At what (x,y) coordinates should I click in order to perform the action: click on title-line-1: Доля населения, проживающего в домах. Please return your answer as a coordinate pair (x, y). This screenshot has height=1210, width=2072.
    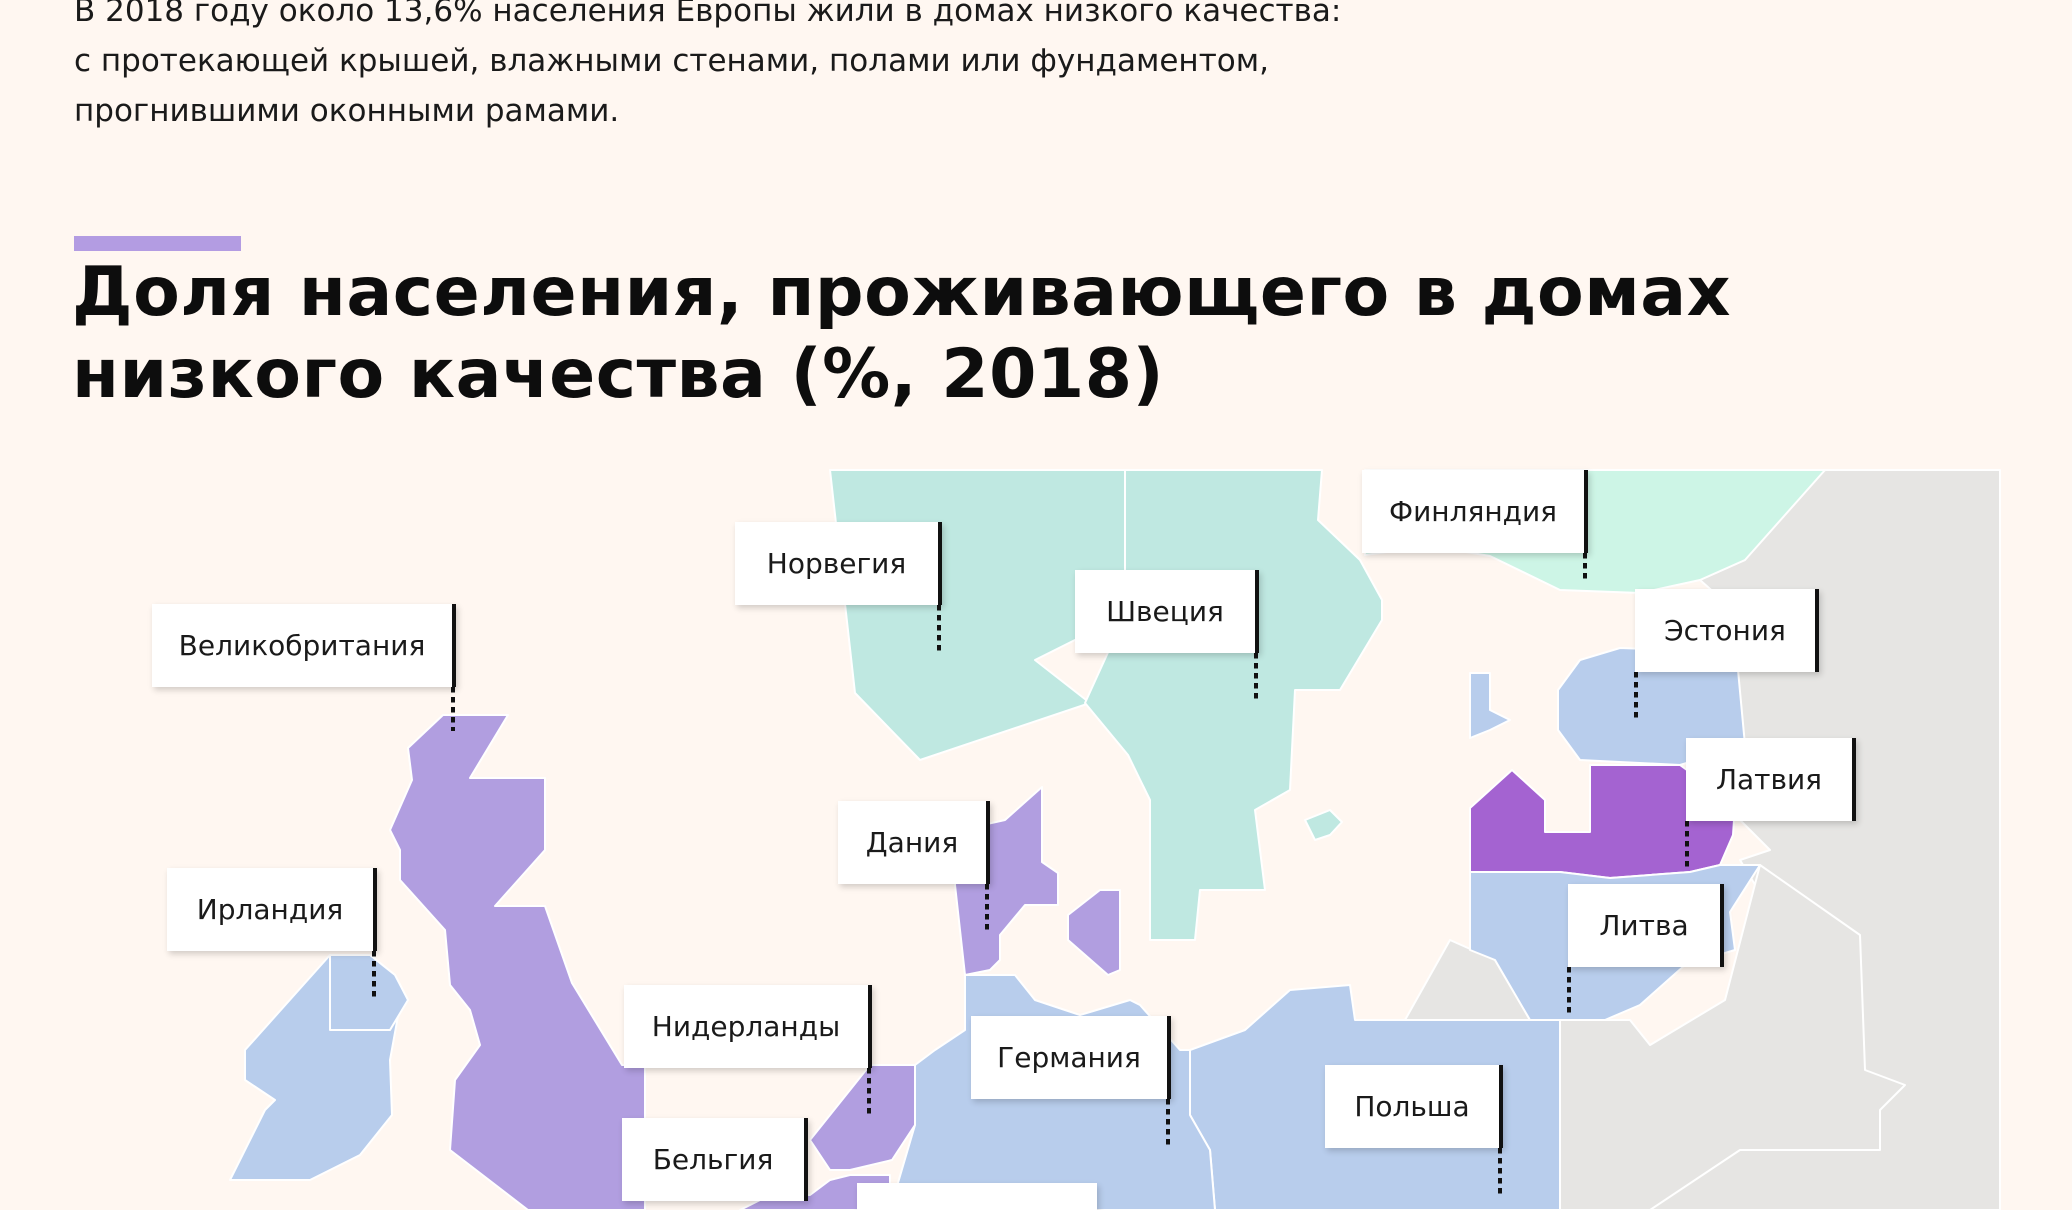
    Looking at the image, I should click on (902, 292).